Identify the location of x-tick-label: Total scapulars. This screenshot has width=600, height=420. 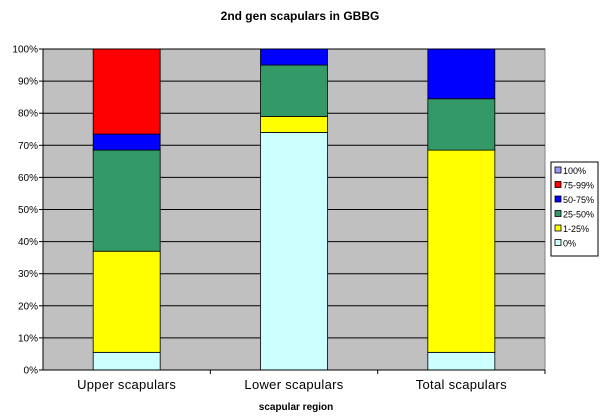
(461, 384).